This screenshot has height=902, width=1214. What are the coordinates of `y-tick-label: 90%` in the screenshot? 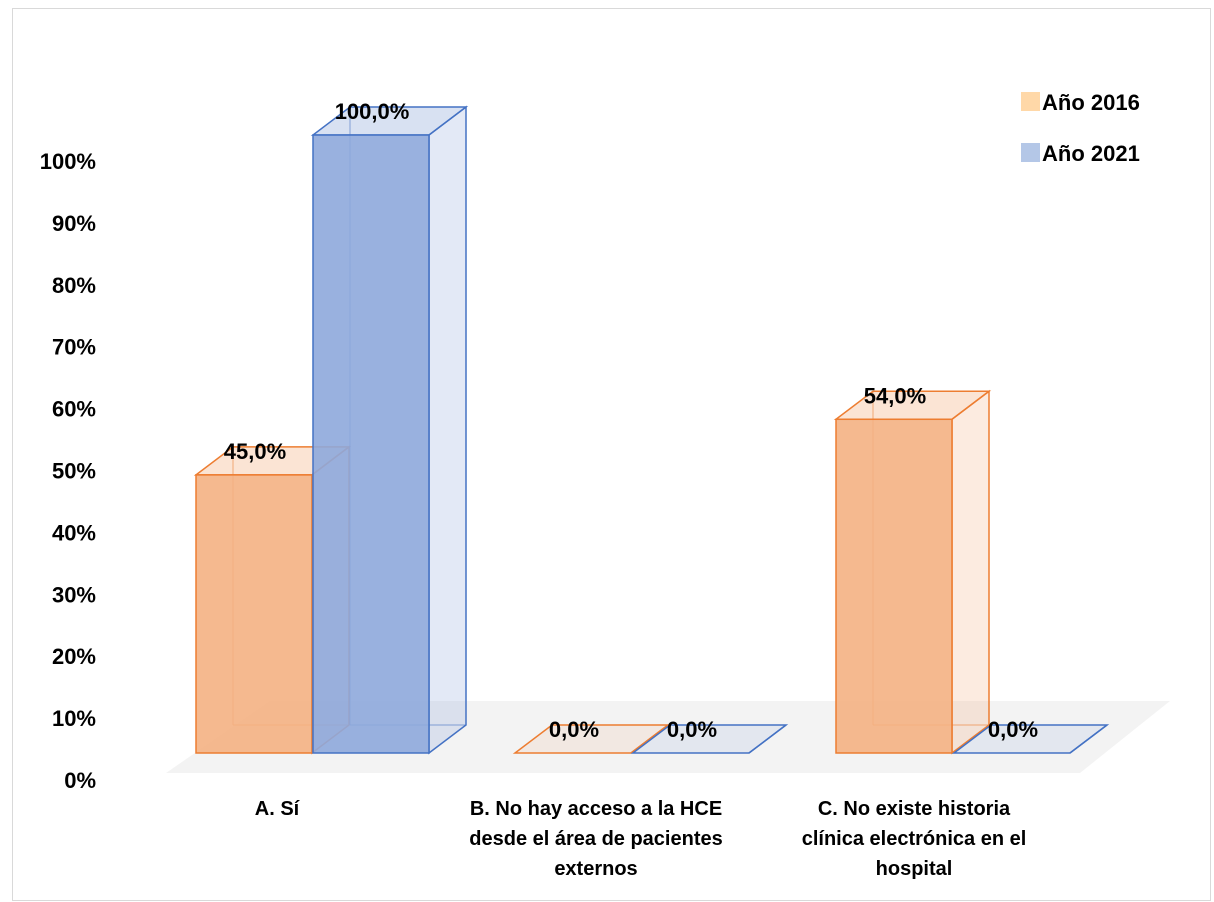 It's located at (74, 223).